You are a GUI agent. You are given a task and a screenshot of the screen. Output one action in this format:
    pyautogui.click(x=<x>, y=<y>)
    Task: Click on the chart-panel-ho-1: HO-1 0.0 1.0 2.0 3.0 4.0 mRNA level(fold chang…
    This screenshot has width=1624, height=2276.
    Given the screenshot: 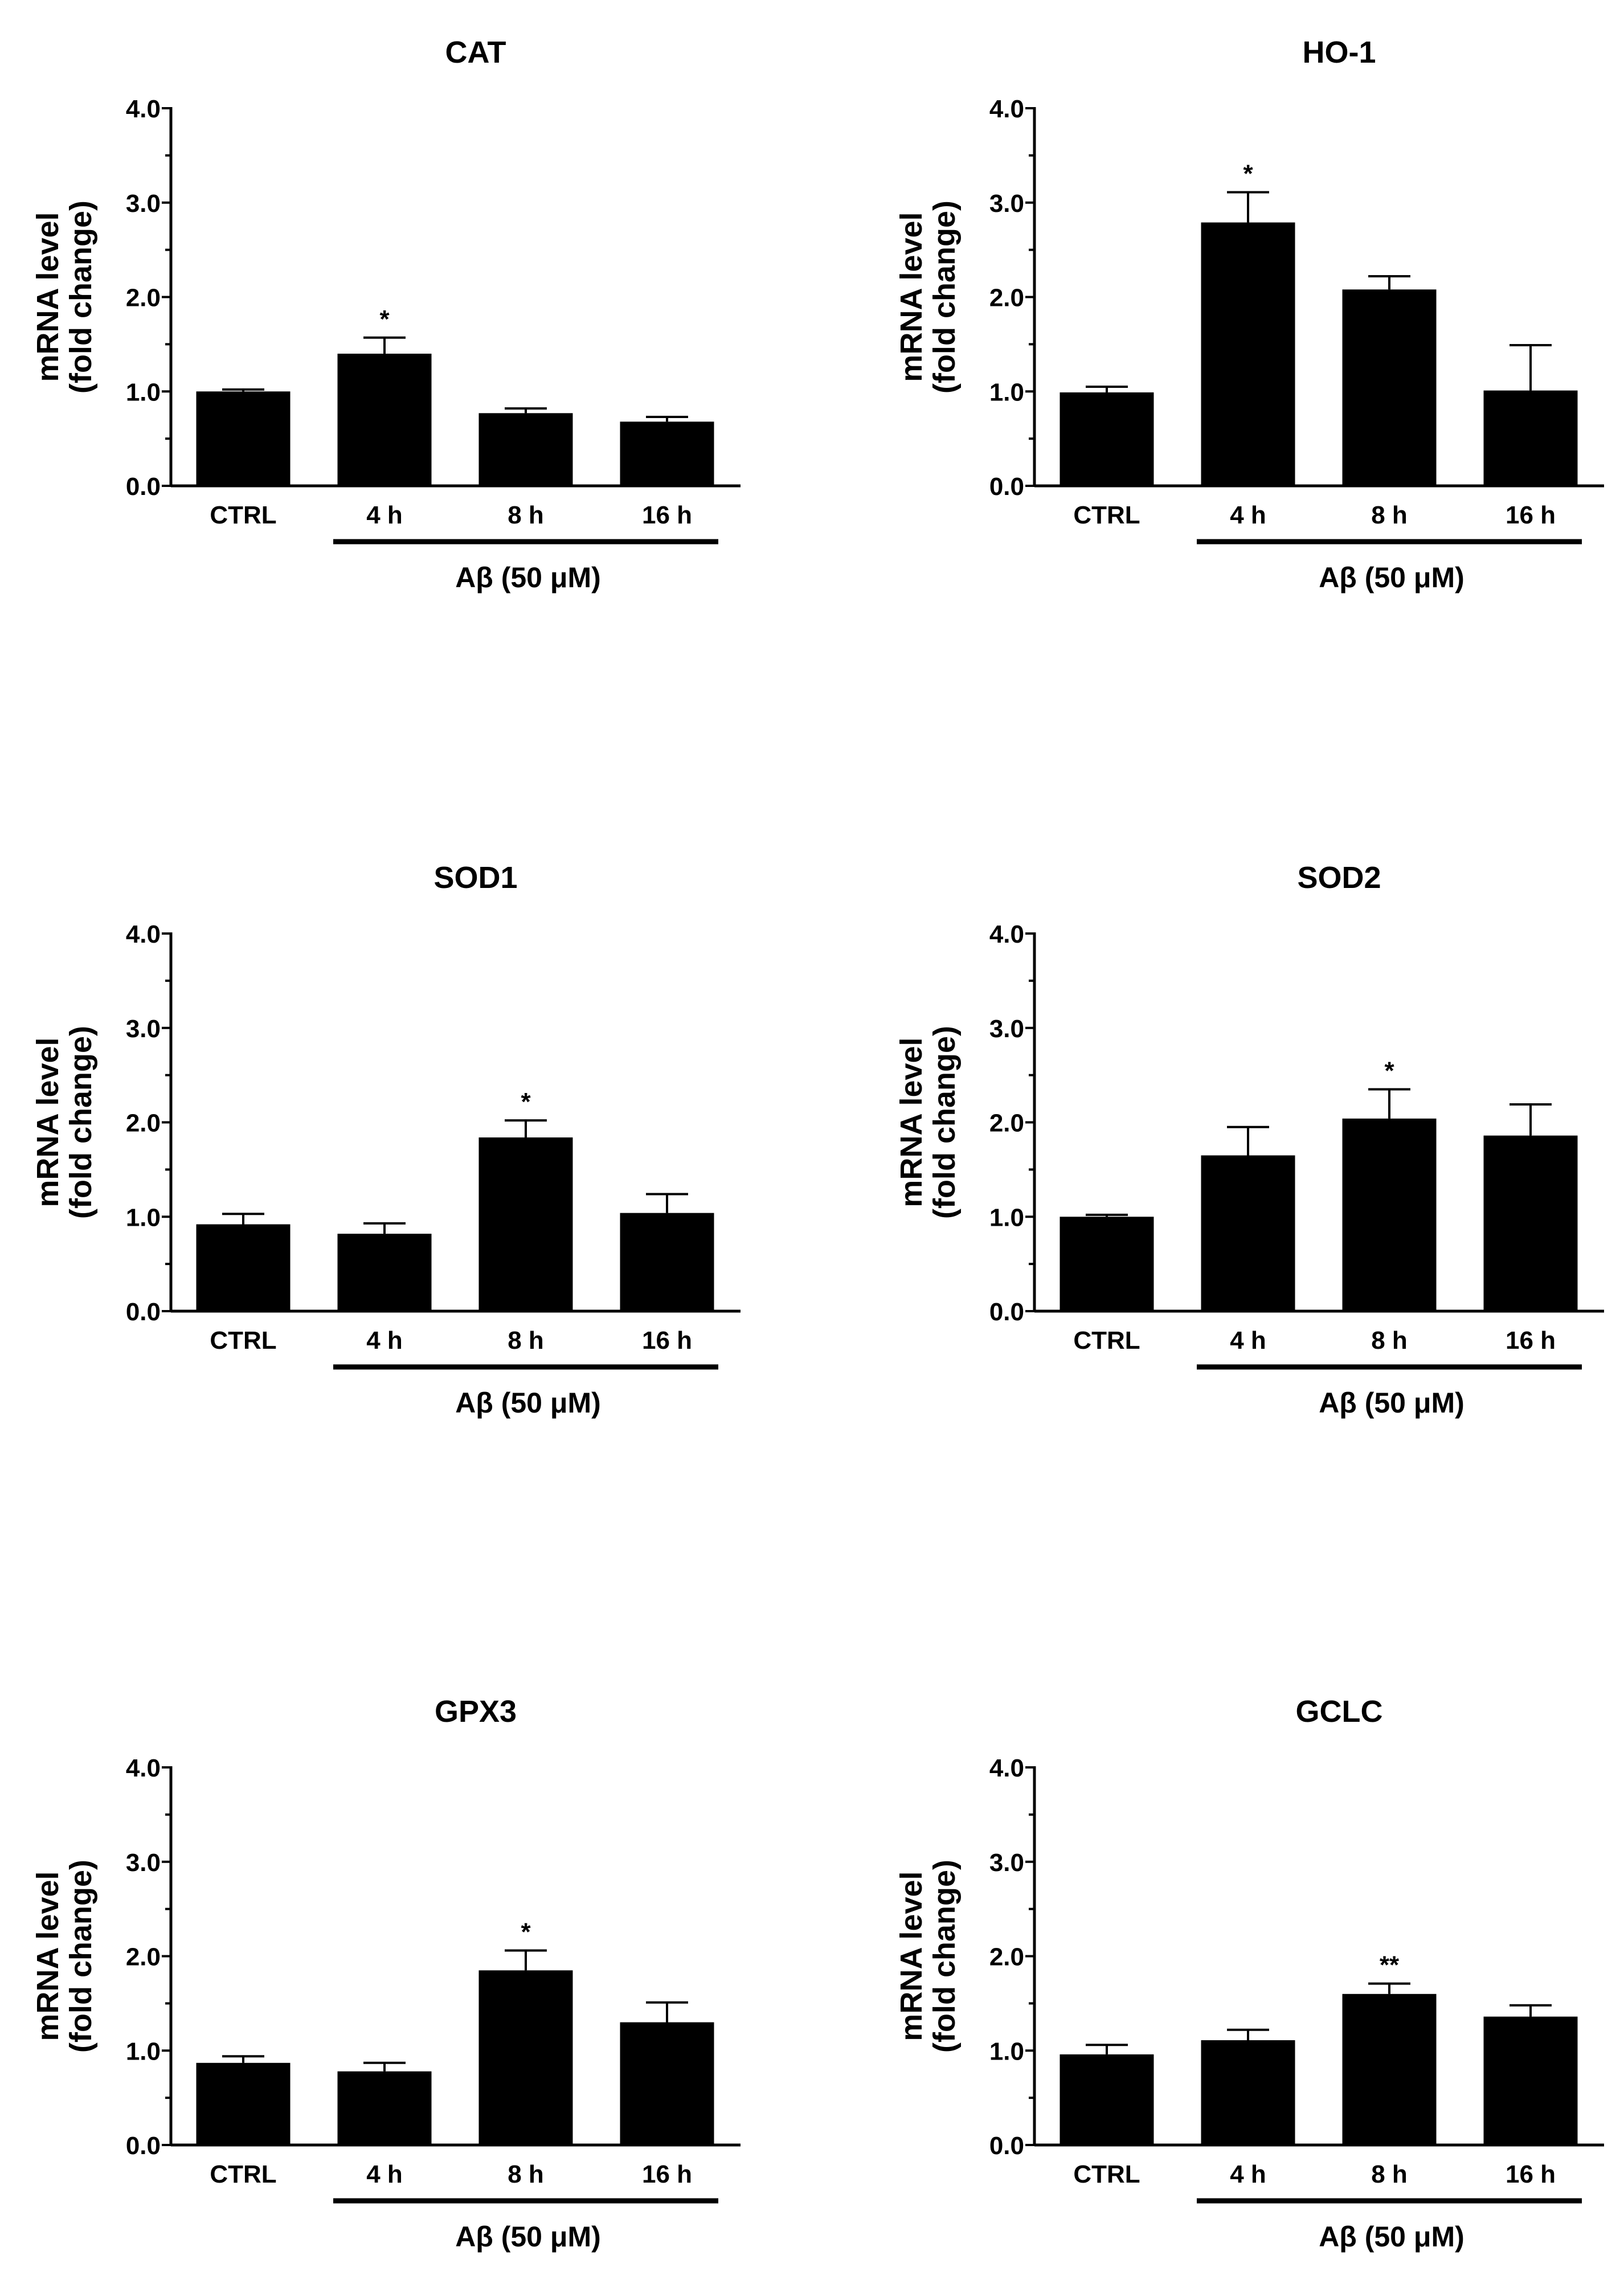 What is the action you would take?
    pyautogui.click(x=1249, y=314)
    